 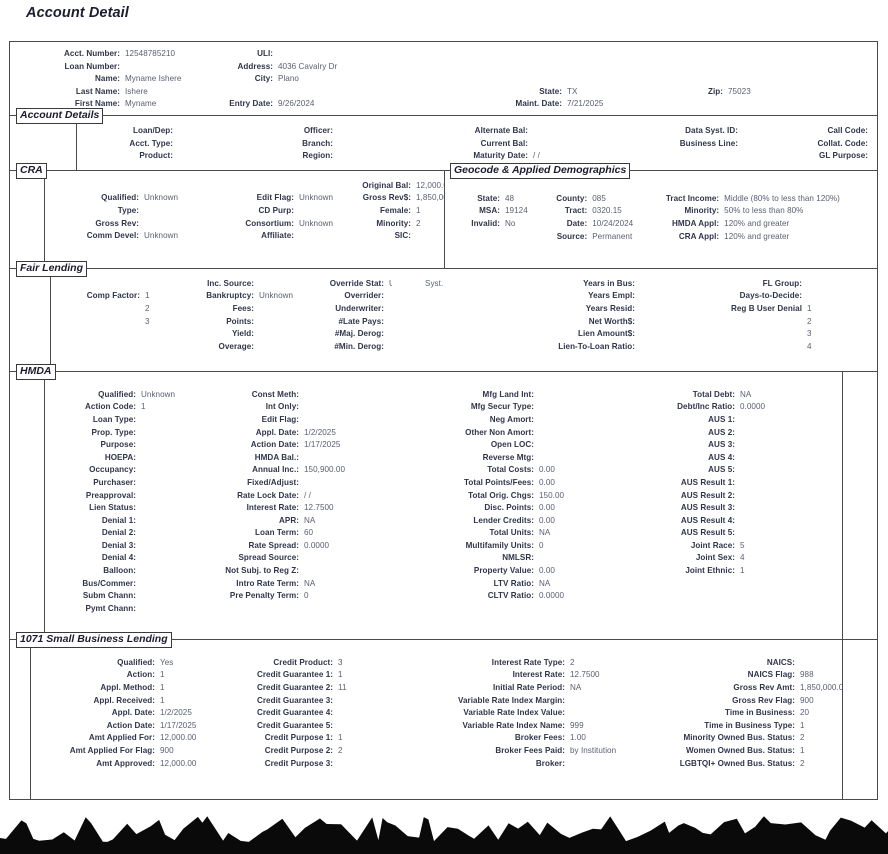 I want to click on field-label: Credit Guarantee 1:, so click(x=294, y=675).